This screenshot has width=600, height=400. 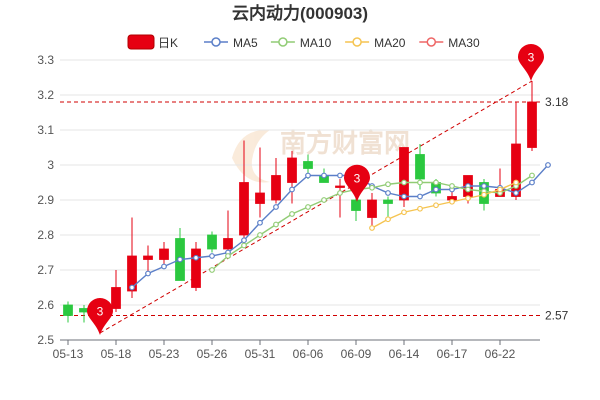 I want to click on legend: 日K MA5 MA10 MA20 MA30, so click(x=303, y=42).